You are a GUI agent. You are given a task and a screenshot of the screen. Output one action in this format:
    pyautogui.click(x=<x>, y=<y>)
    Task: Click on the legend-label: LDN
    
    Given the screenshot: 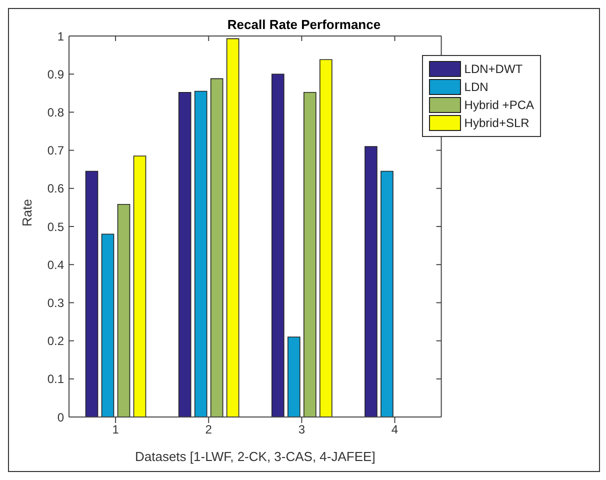 What is the action you would take?
    pyautogui.click(x=476, y=87)
    